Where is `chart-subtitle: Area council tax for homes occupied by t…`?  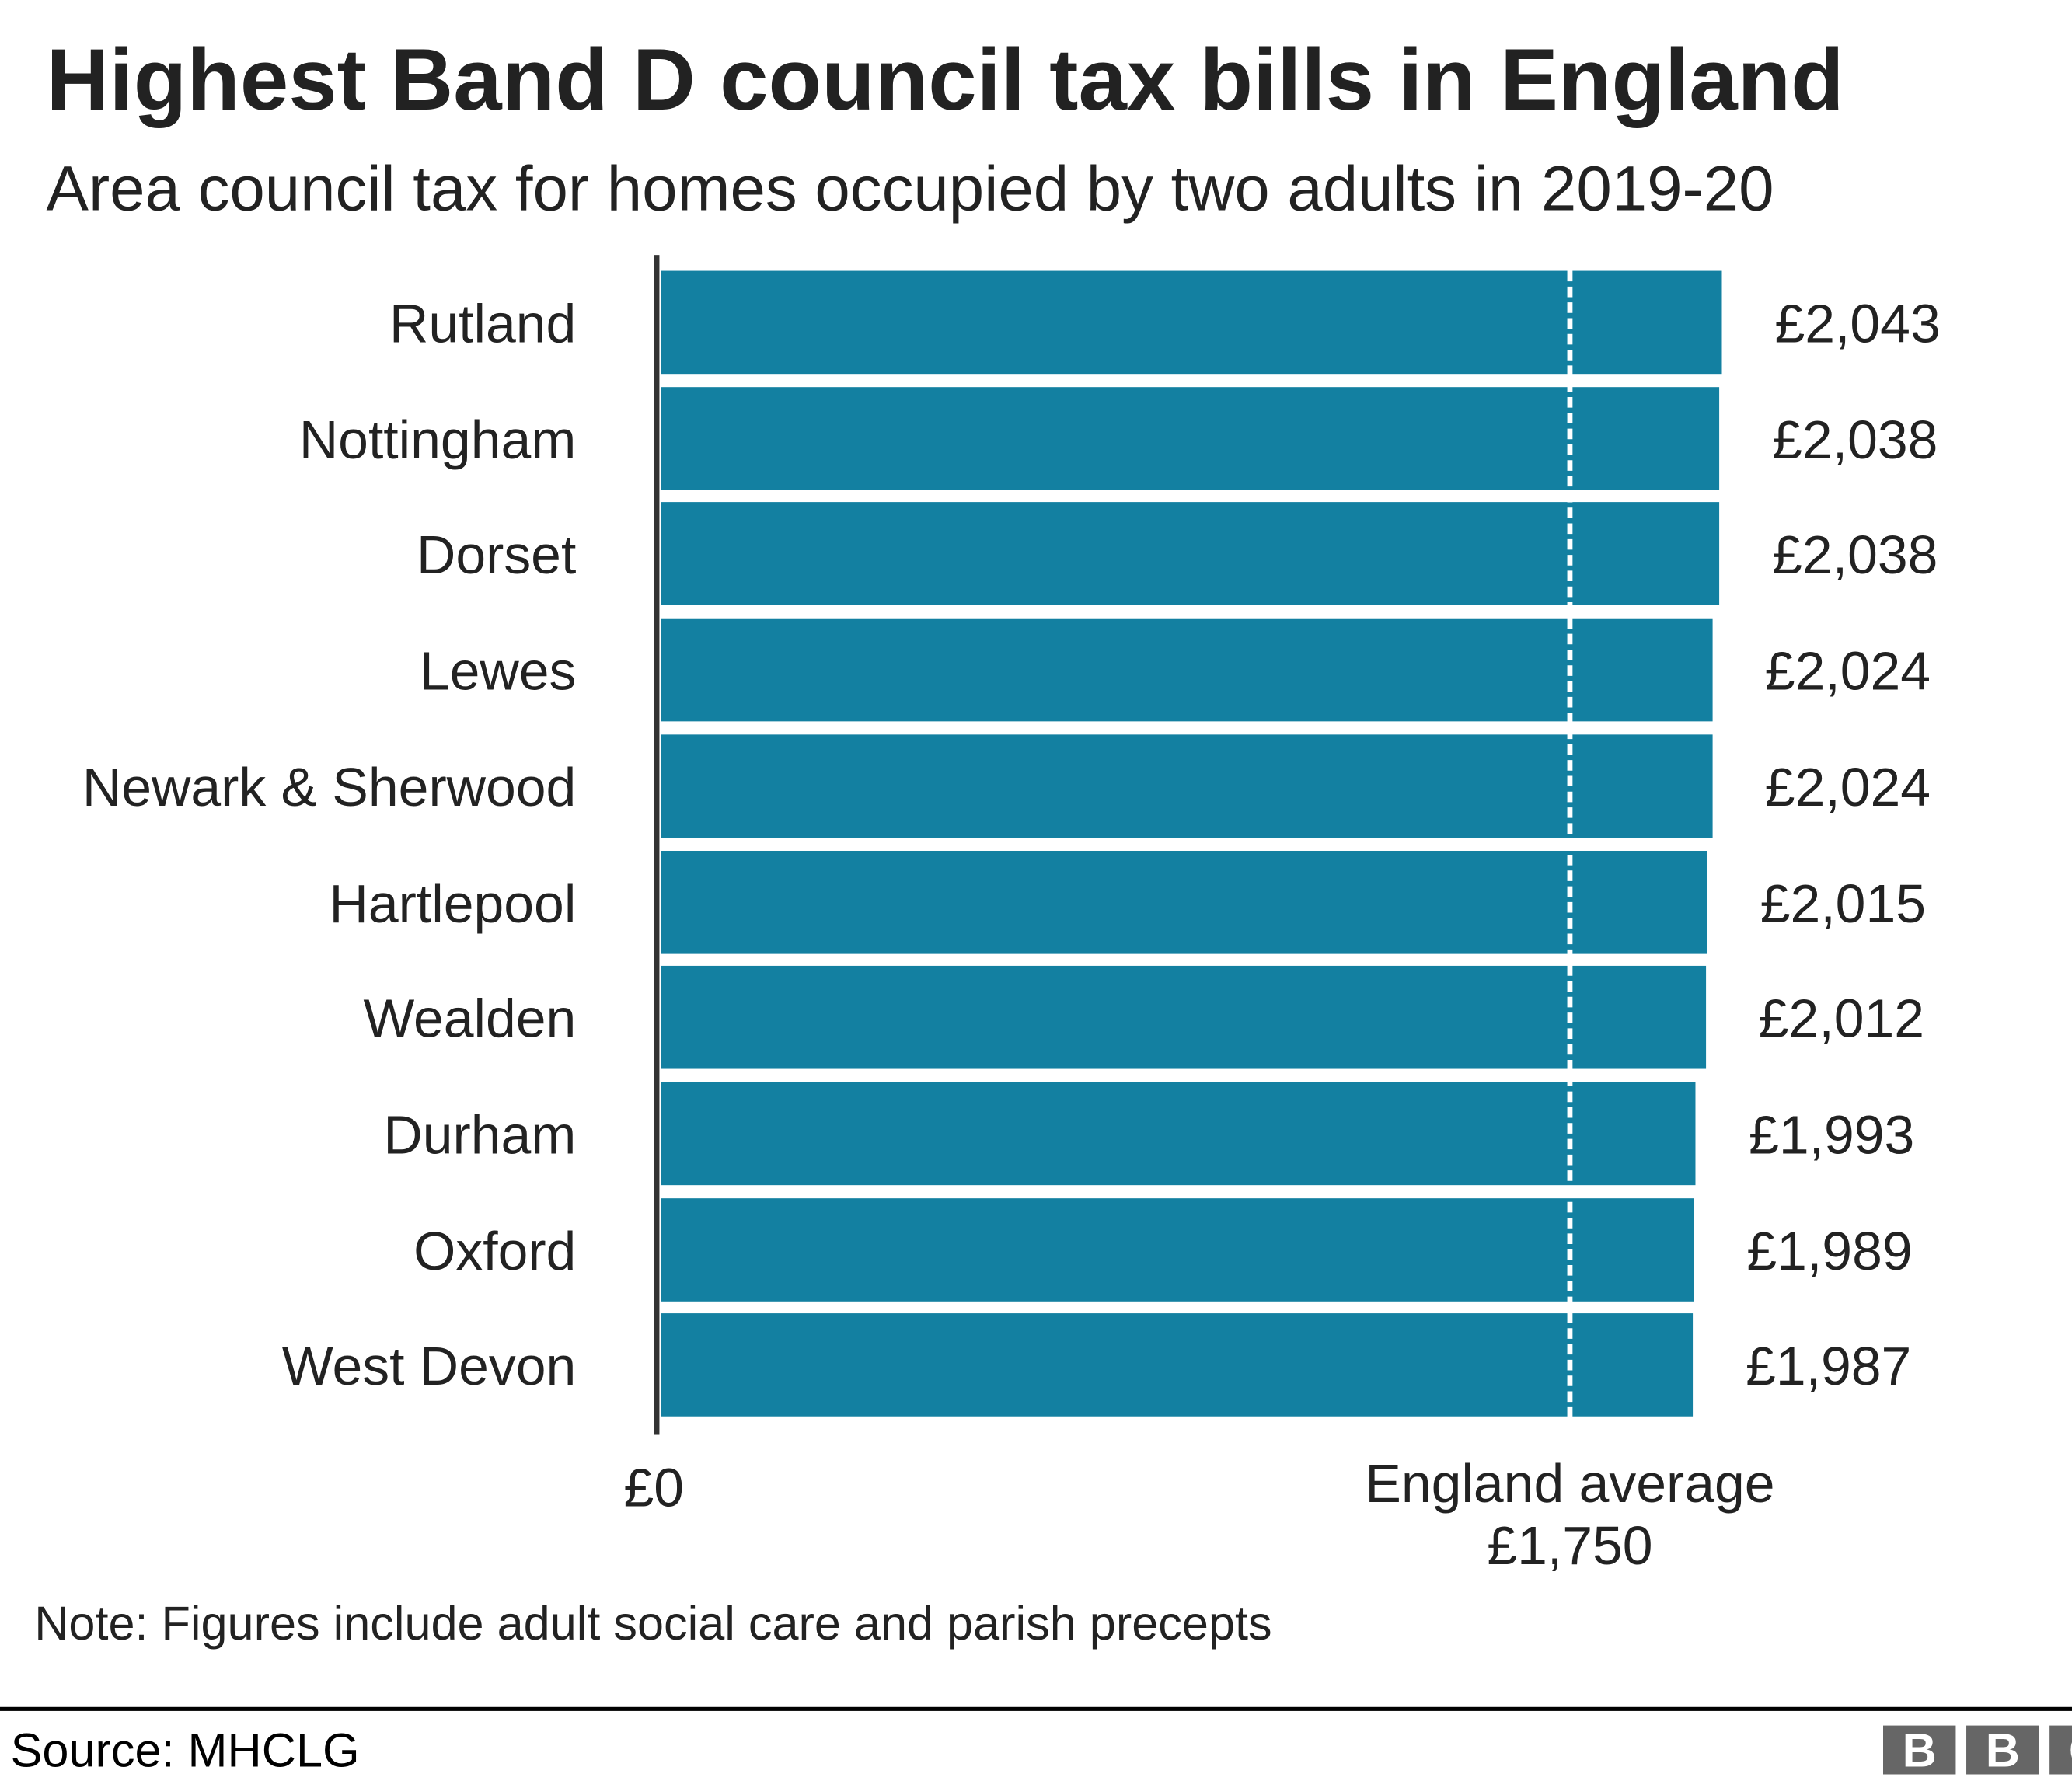
chart-subtitle: Area council tax for homes occupied by t… is located at coordinates (910, 190).